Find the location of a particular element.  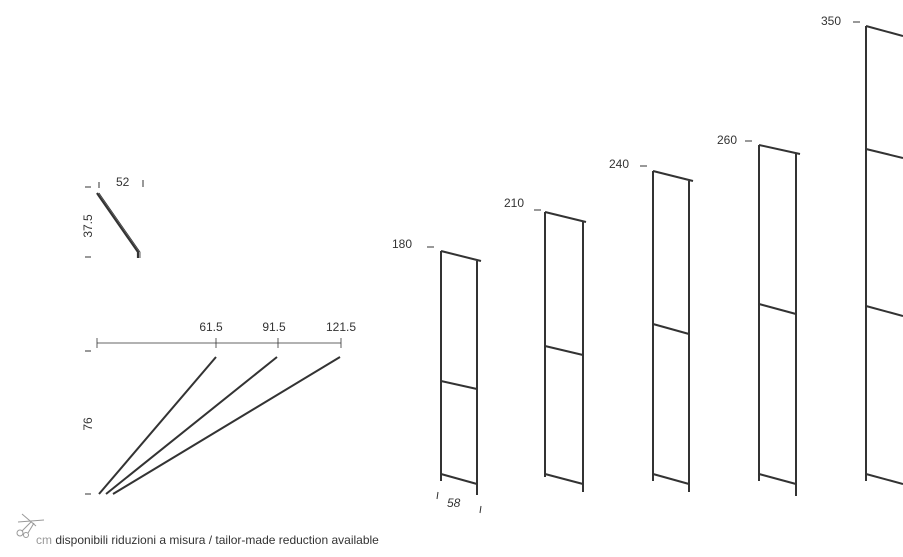

shelf-width-label: 52 is located at coordinates (123, 182).